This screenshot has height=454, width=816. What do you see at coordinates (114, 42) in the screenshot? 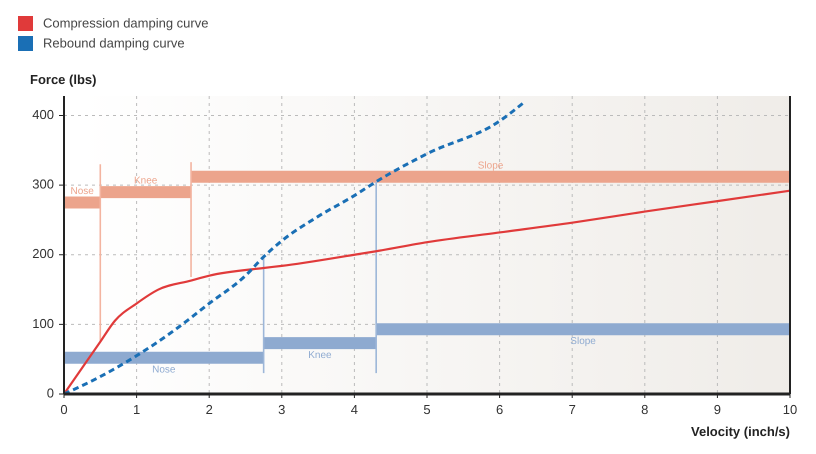
I see `legend-label: Rebound damping curve` at bounding box center [114, 42].